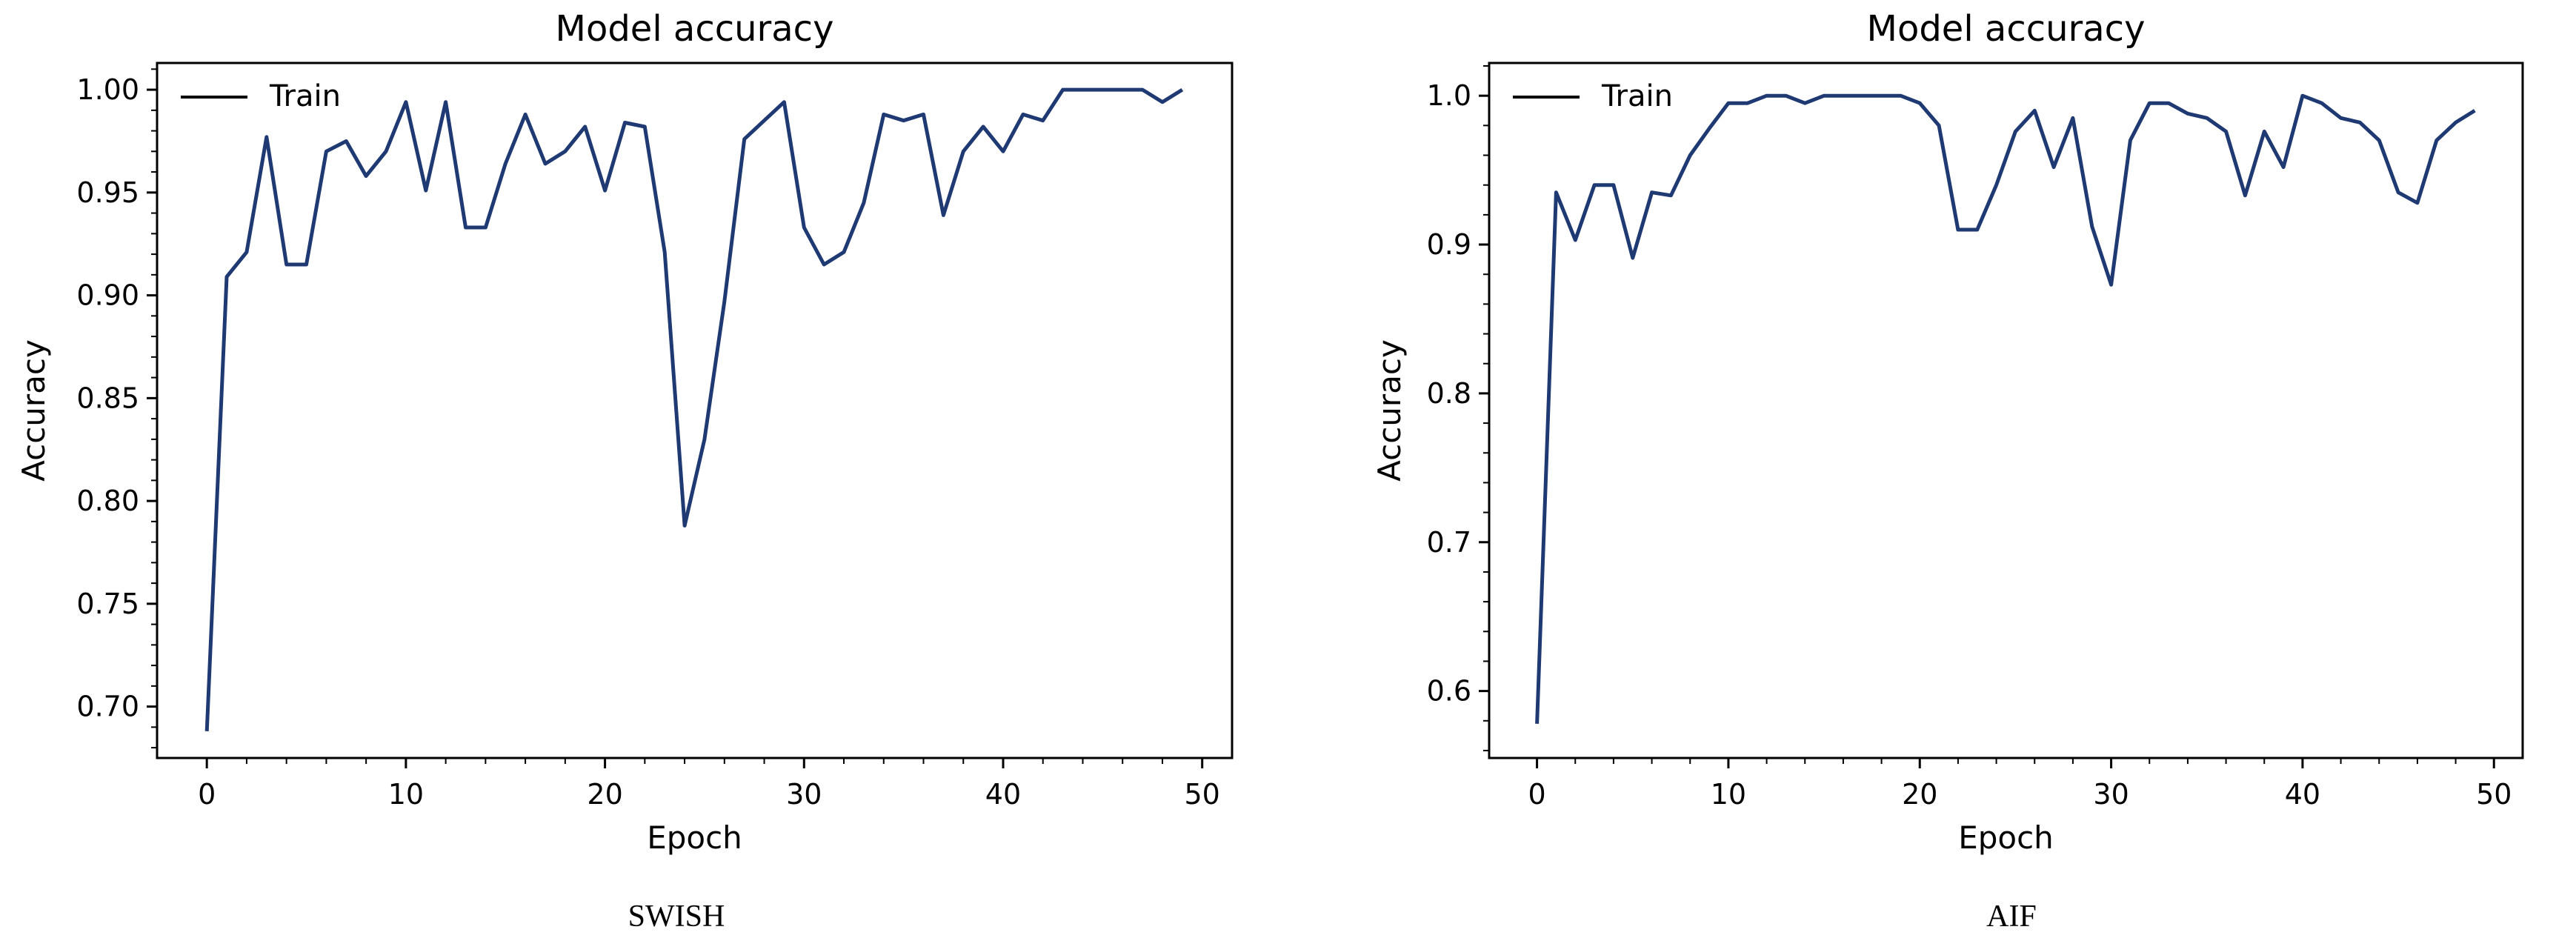 This screenshot has height=941, width=2576. Describe the element at coordinates (1449, 244) in the screenshot. I see `y-tick-label: 0.9` at that location.